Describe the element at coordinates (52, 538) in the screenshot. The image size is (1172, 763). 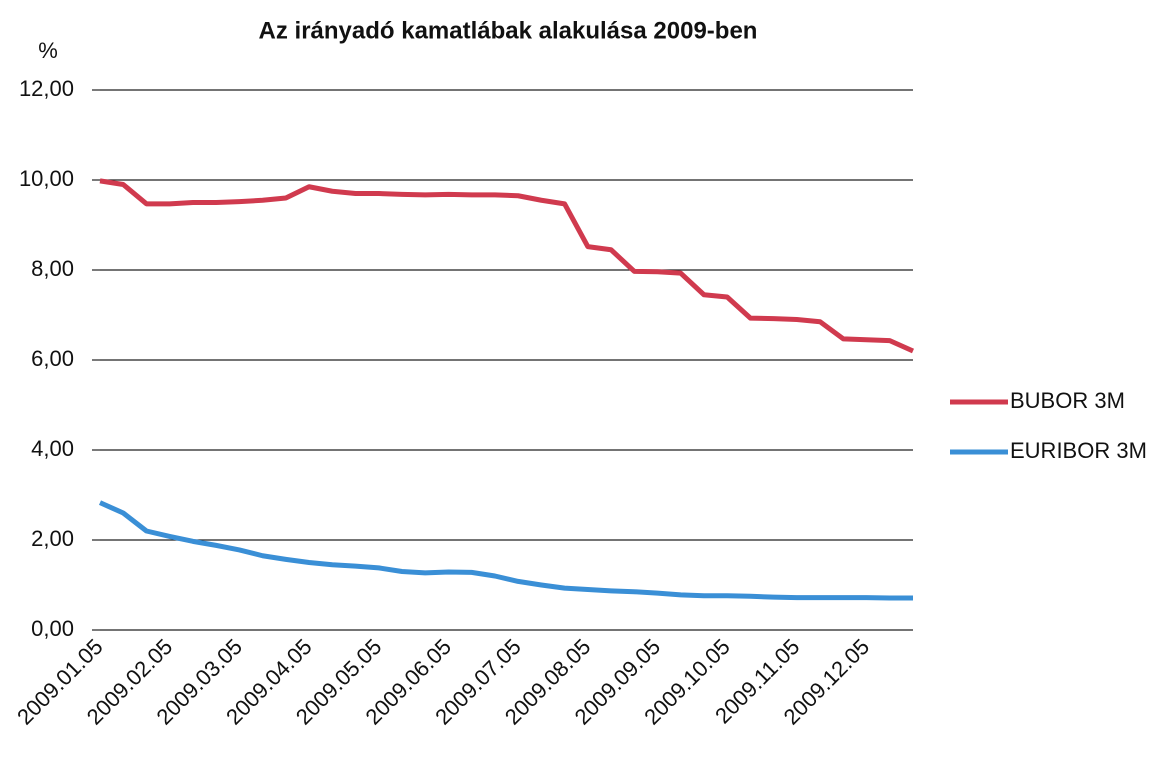
I see `y-tick-label: 2,00` at that location.